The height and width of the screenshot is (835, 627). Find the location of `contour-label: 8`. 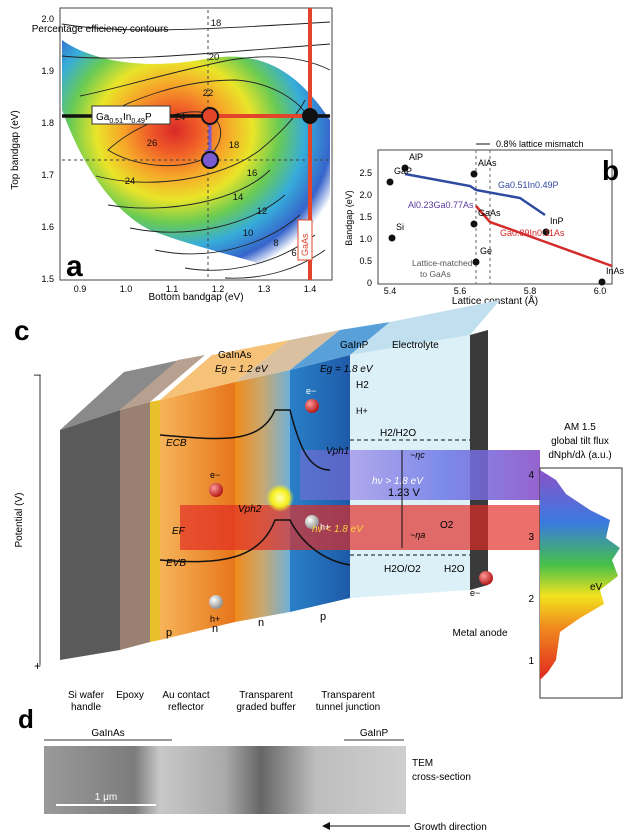

contour-label: 8 is located at coordinates (275, 243).